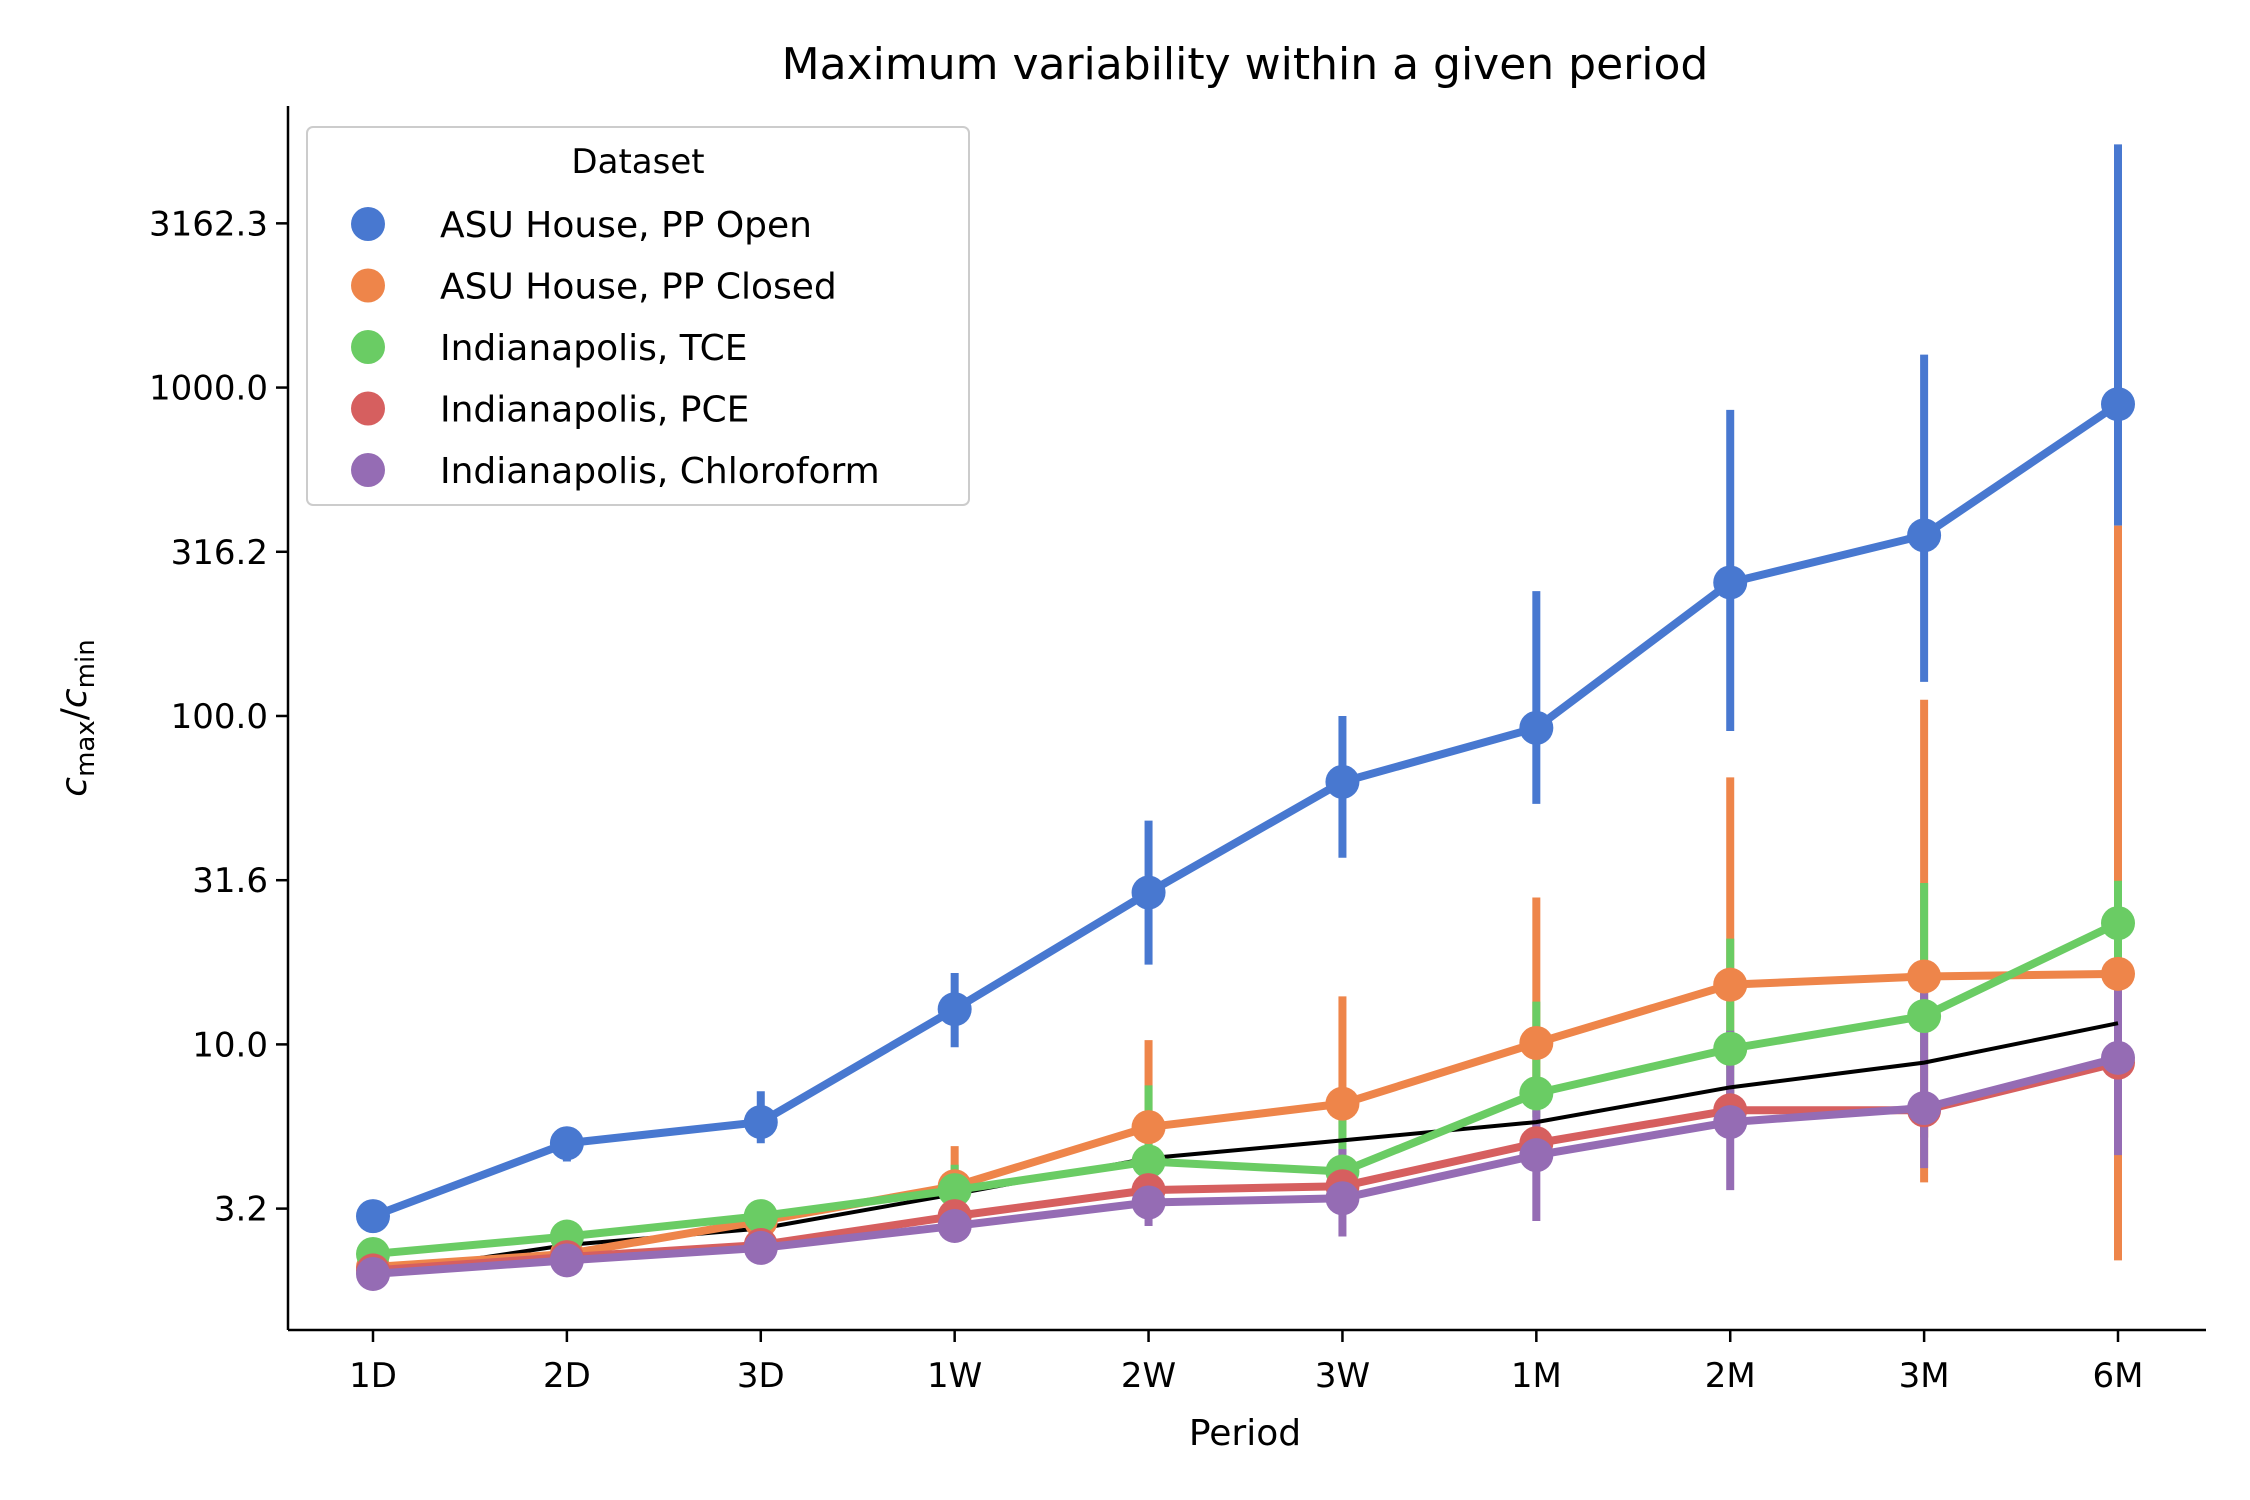 Image resolution: width=2250 pixels, height=1500 pixels. I want to click on x-tick-label: 2D, so click(567, 1376).